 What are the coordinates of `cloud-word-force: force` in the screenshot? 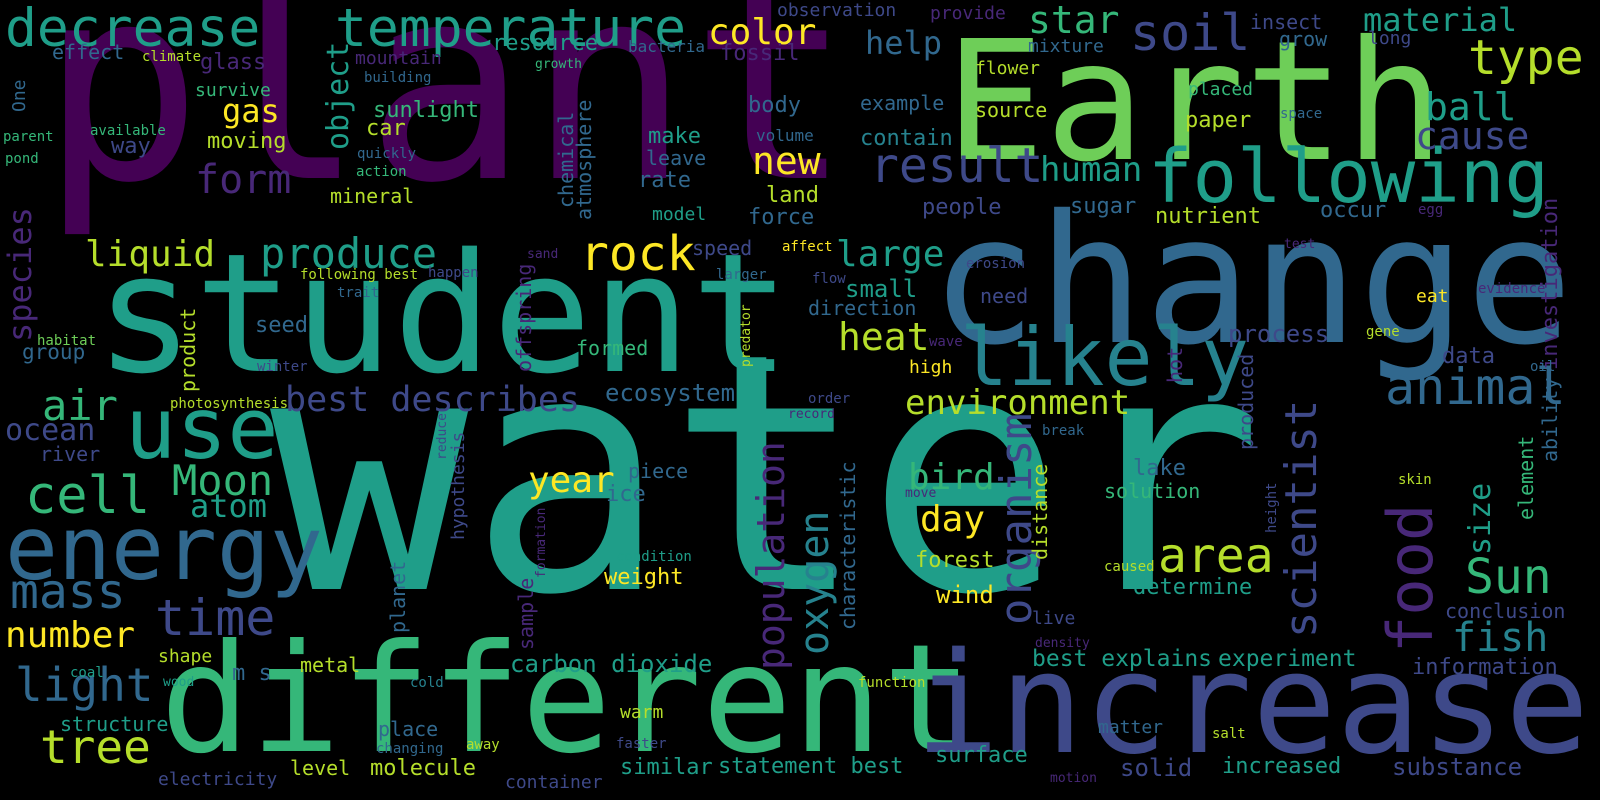 It's located at (781, 217).